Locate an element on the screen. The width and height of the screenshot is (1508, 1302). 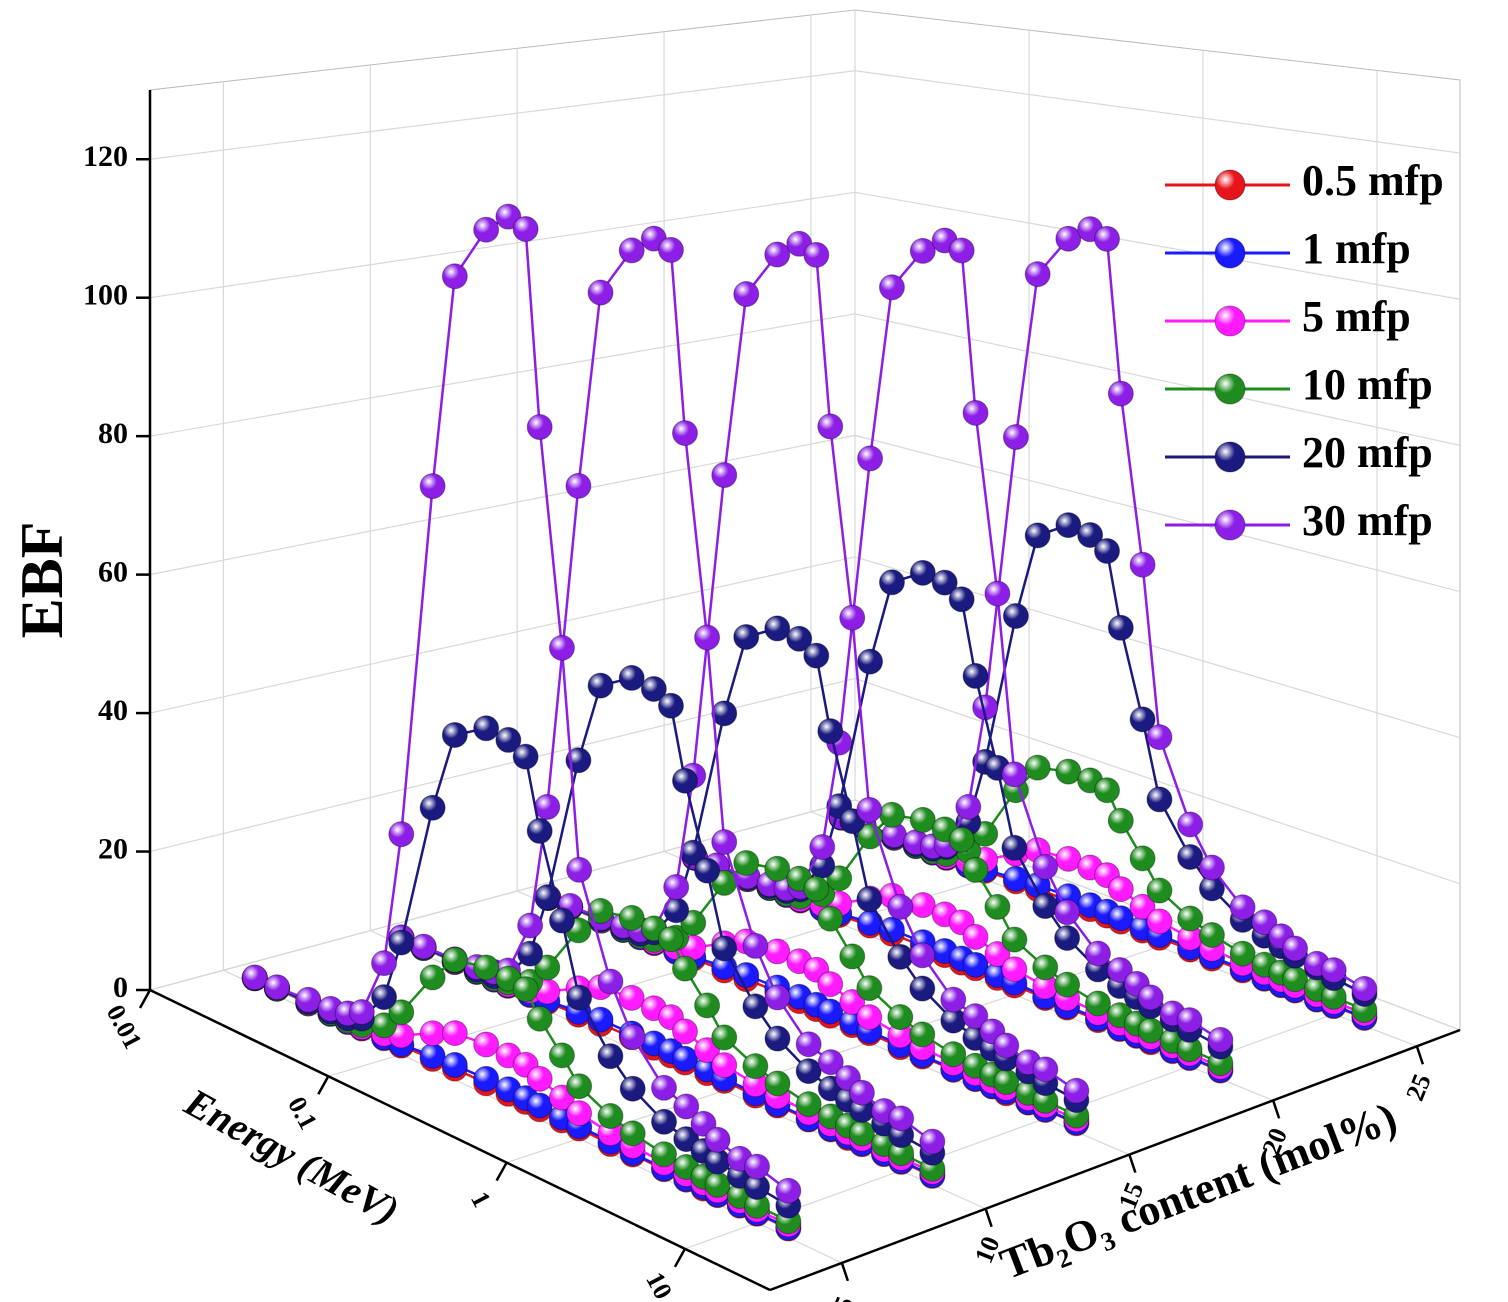
y-tick-label: 25 is located at coordinates (1418, 1087).